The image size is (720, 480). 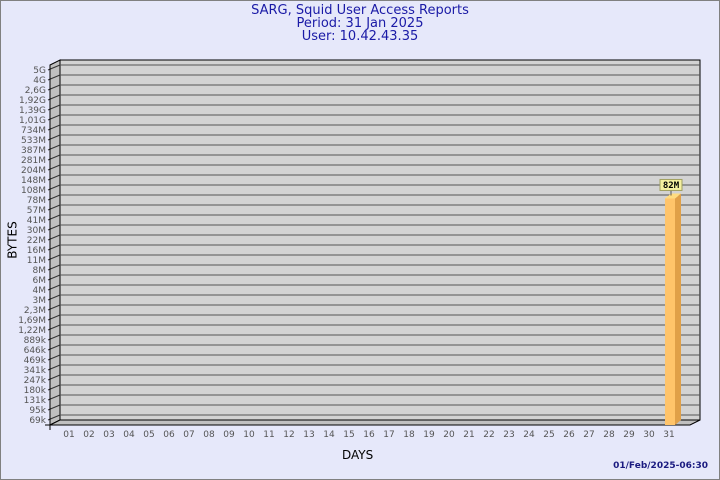 What do you see at coordinates (35, 91) in the screenshot?
I see `y-tick-label: 2,6G` at bounding box center [35, 91].